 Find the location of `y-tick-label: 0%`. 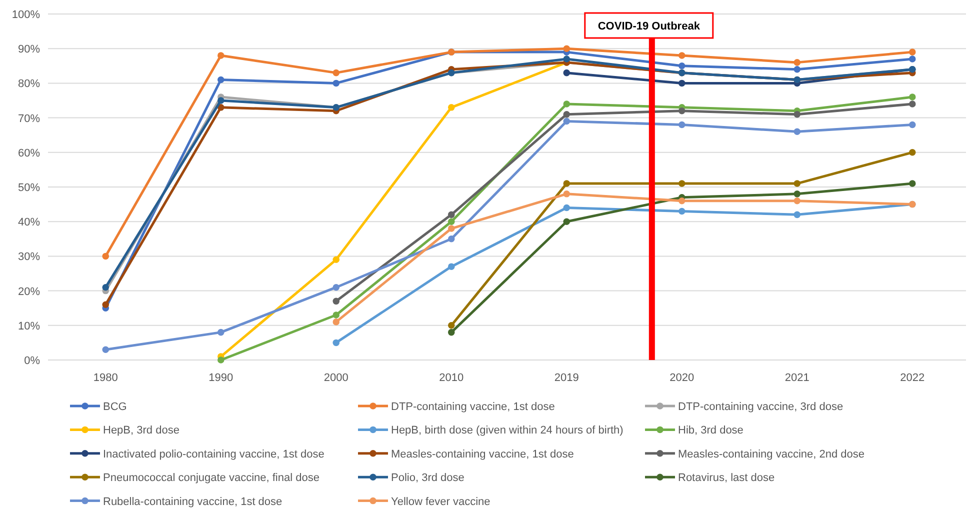

y-tick-label: 0% is located at coordinates (32, 361).